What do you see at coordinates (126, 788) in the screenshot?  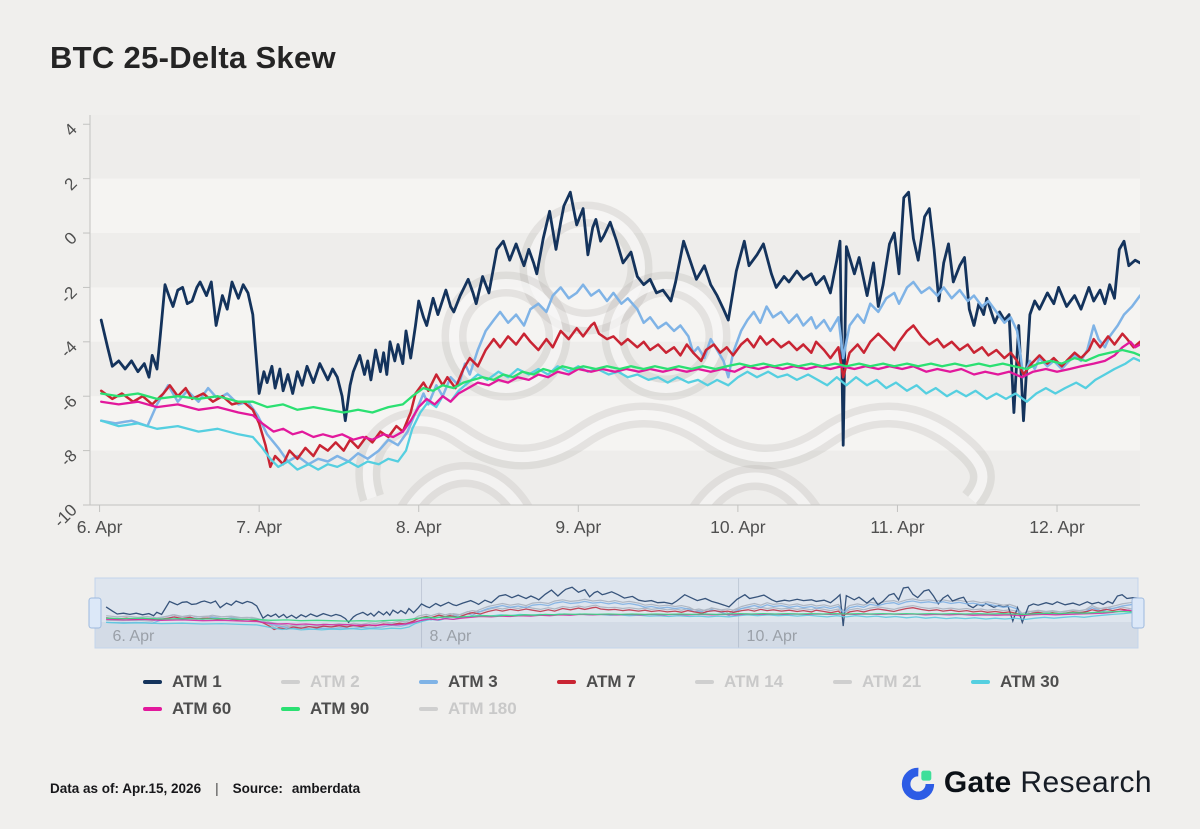 I see `data-as-of-text: Data as of: Apr.15, 2026` at bounding box center [126, 788].